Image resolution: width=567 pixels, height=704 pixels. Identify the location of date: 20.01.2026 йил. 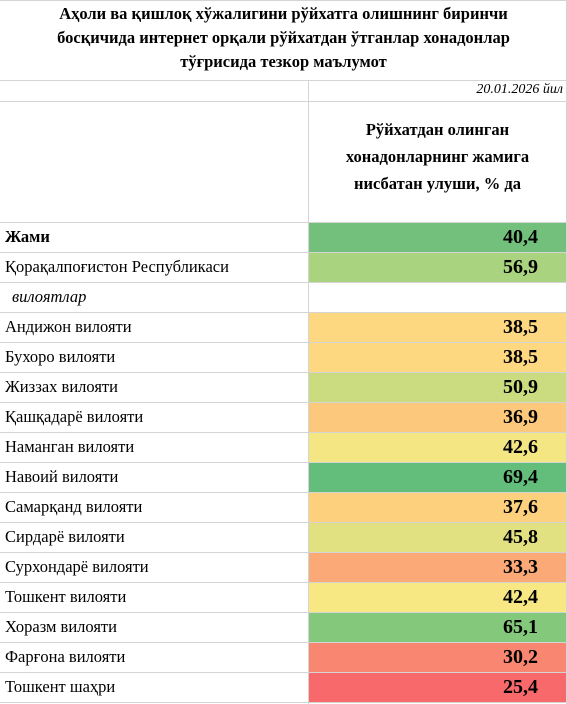
(519, 89).